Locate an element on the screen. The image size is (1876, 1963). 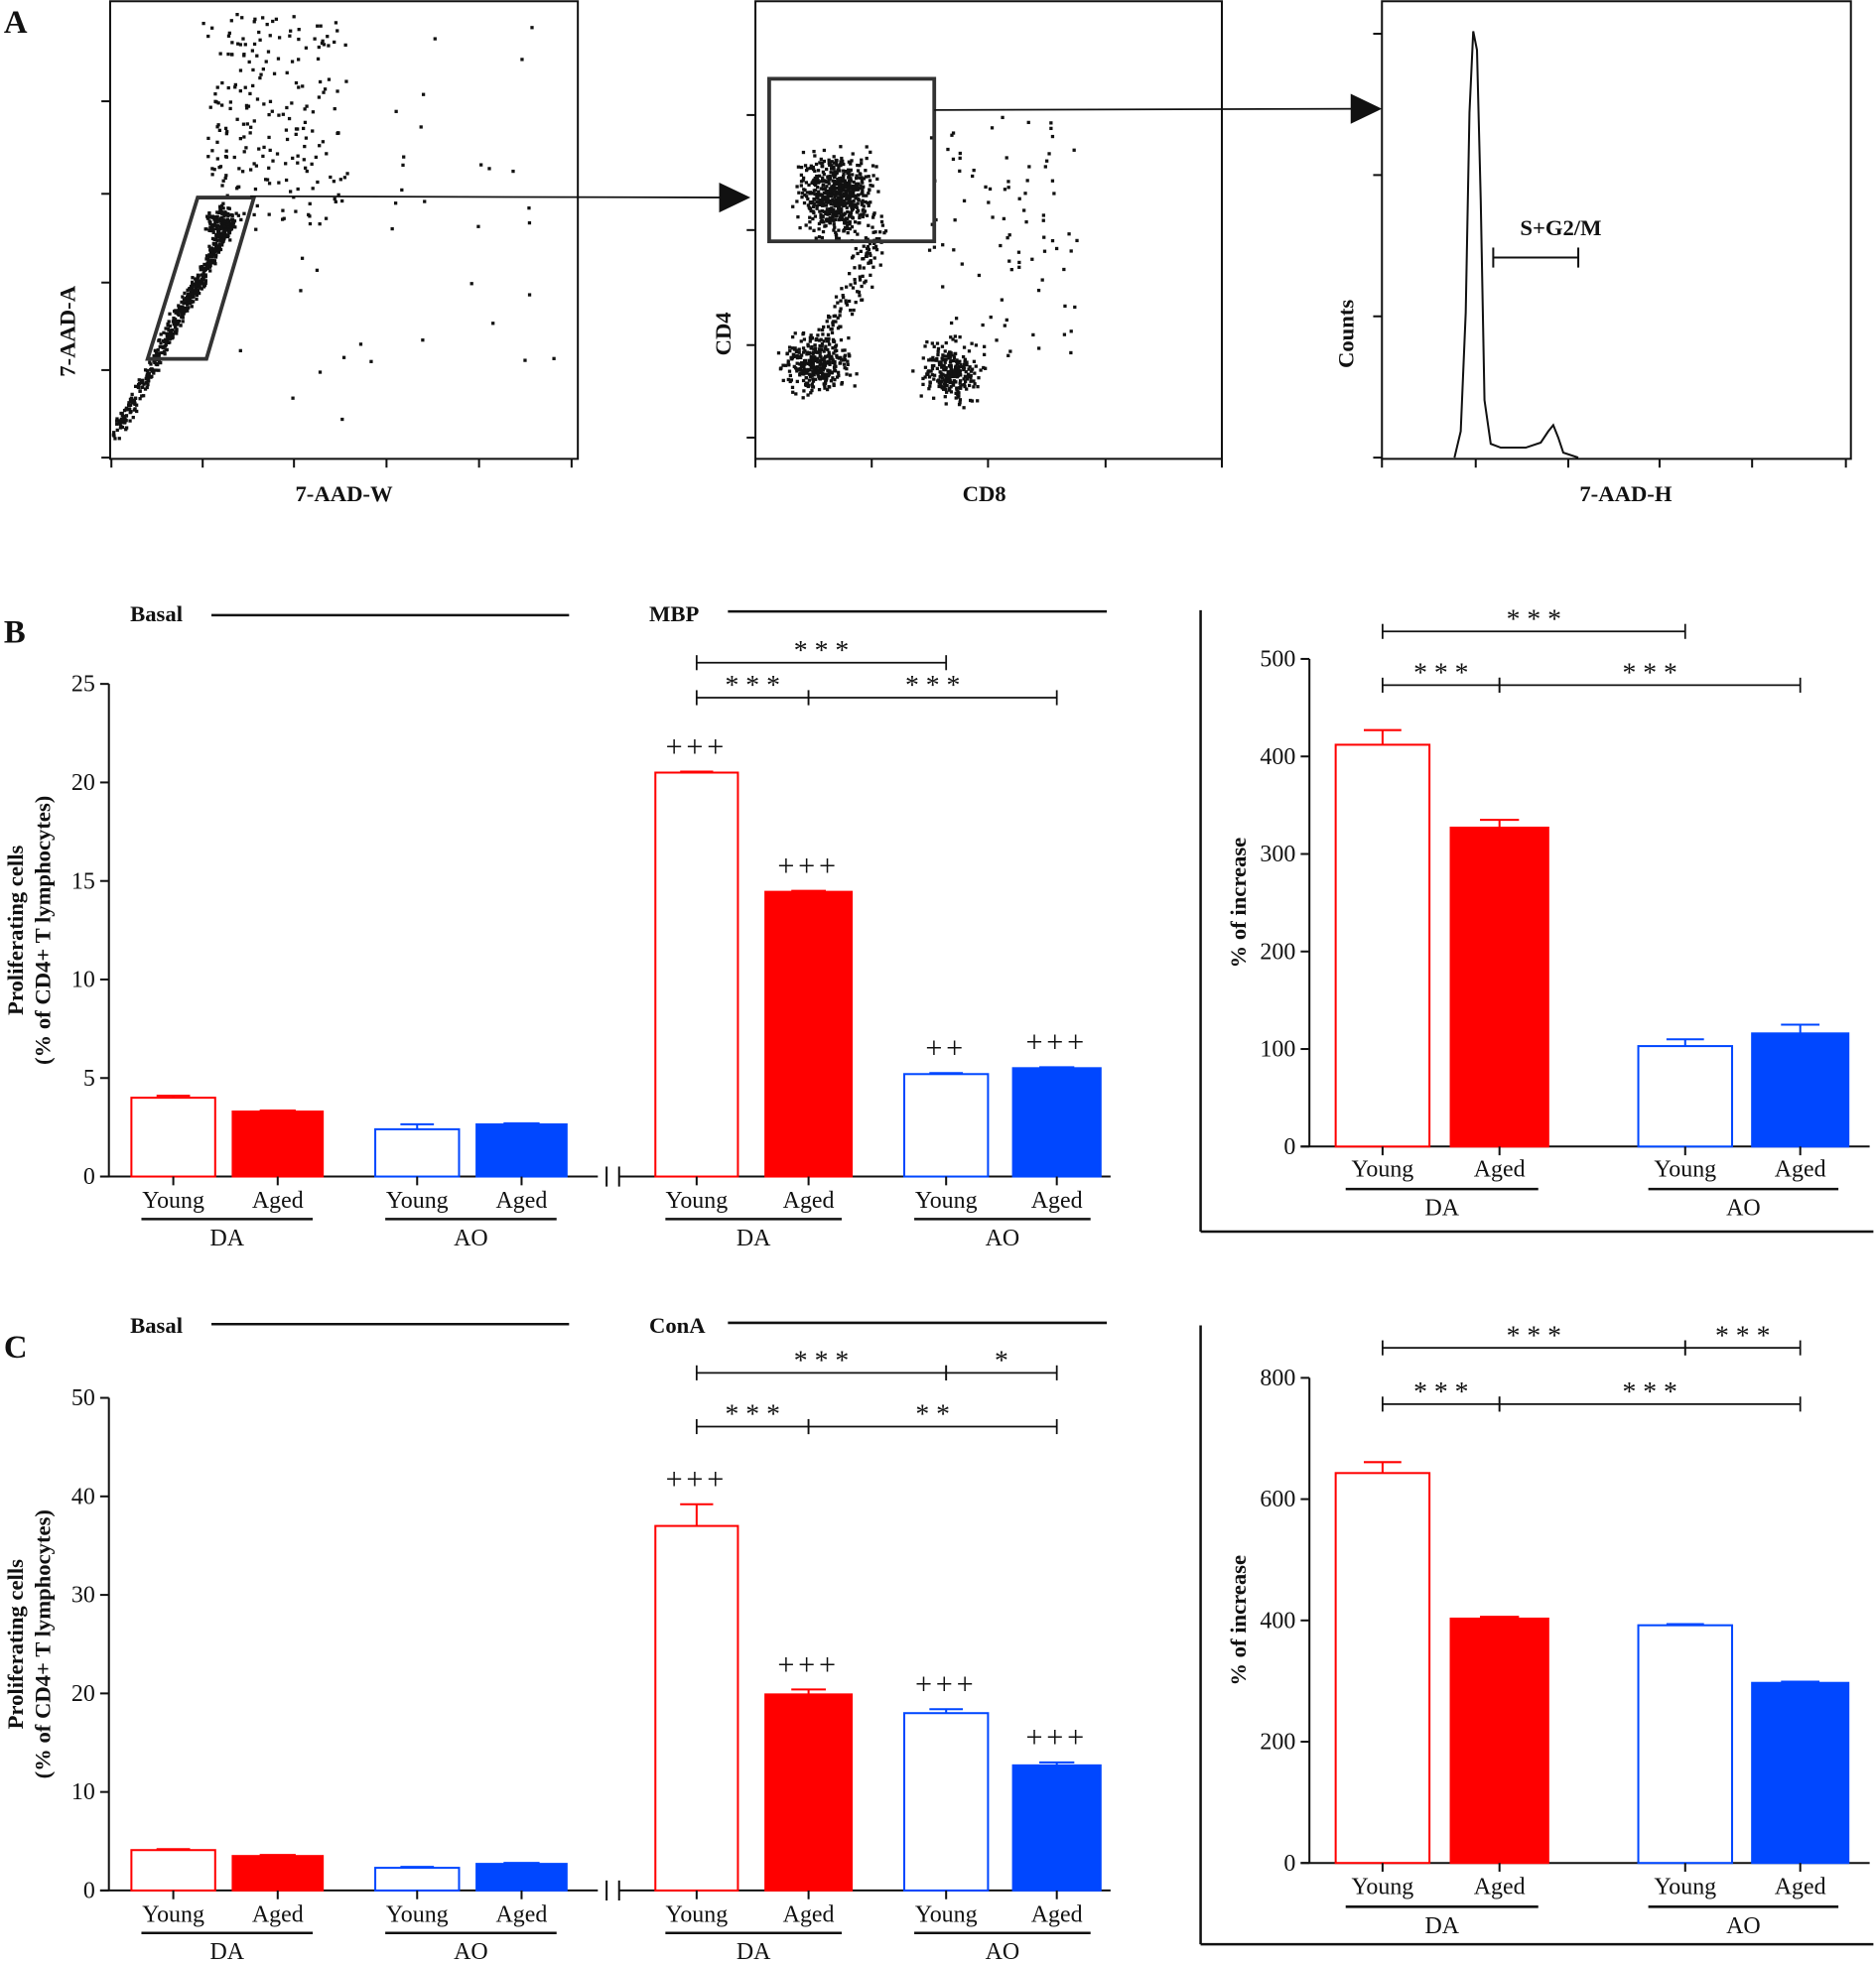
condition-label: MBP is located at coordinates (674, 613).